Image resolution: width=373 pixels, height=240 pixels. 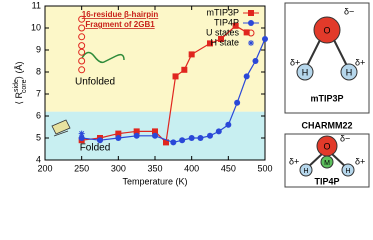 I want to click on y-label-part: core, so click(x=24, y=86).